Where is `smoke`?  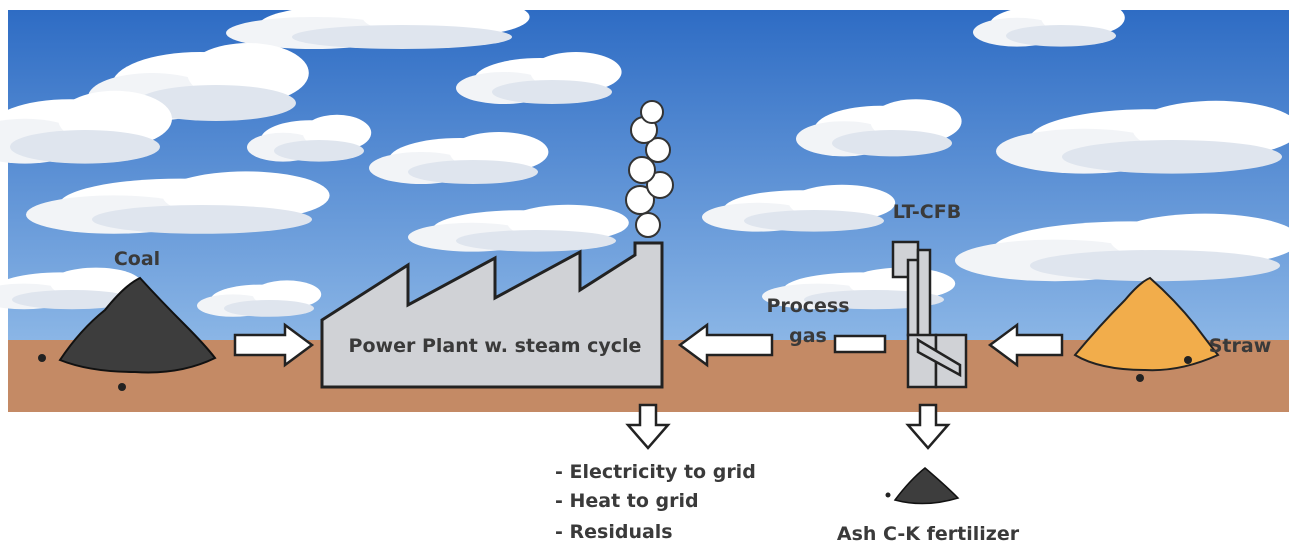 smoke is located at coordinates (649, 169).